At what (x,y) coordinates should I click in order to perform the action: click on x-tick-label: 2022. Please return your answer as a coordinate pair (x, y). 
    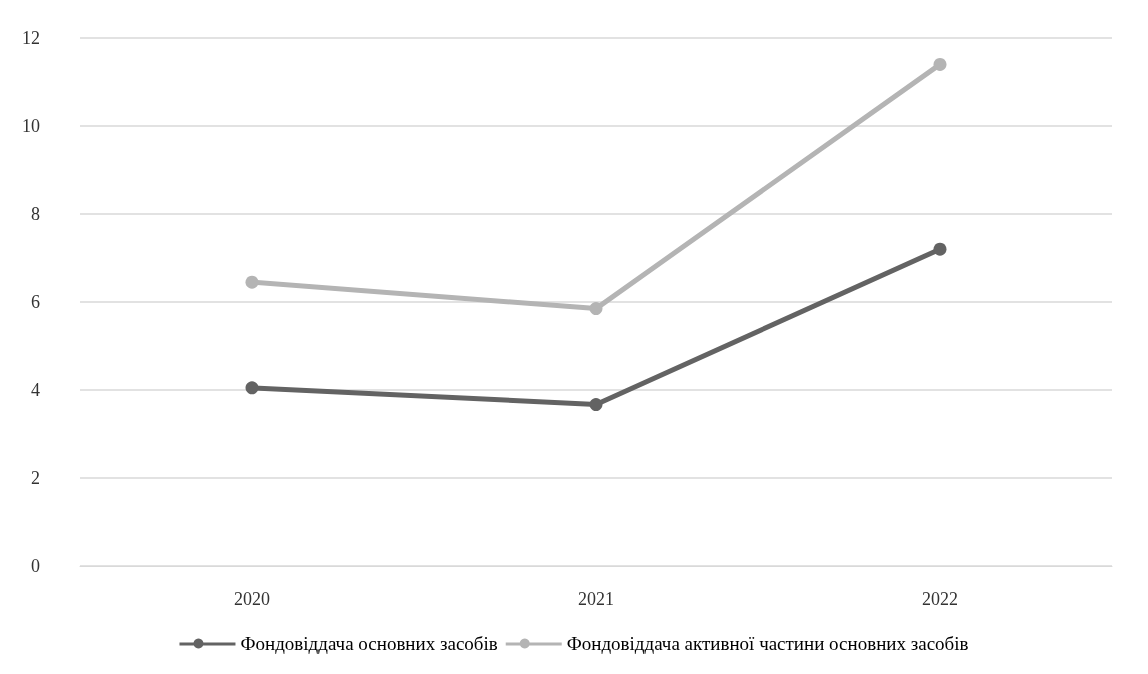
    Looking at the image, I should click on (940, 599).